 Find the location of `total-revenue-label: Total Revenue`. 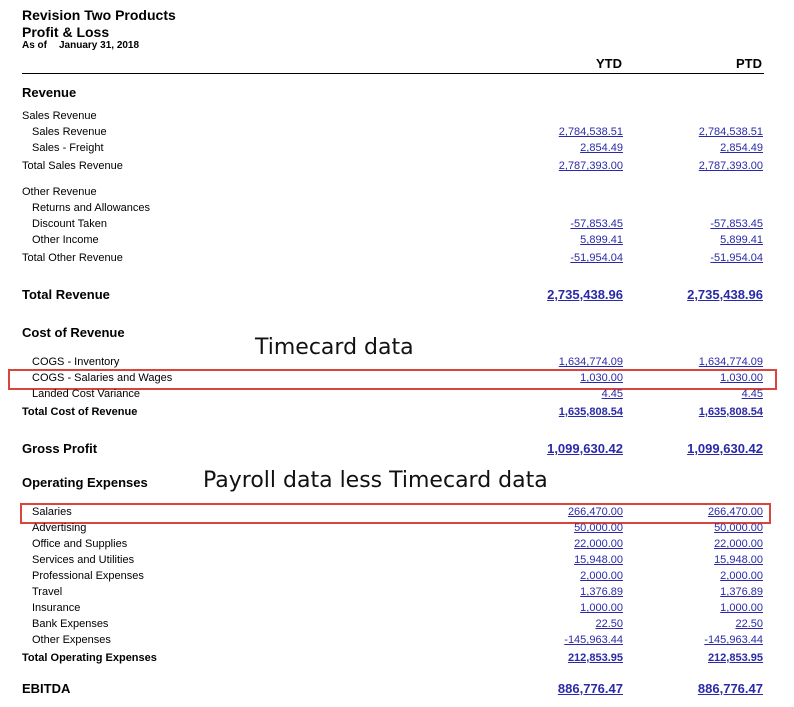

total-revenue-label: Total Revenue is located at coordinates (66, 294).